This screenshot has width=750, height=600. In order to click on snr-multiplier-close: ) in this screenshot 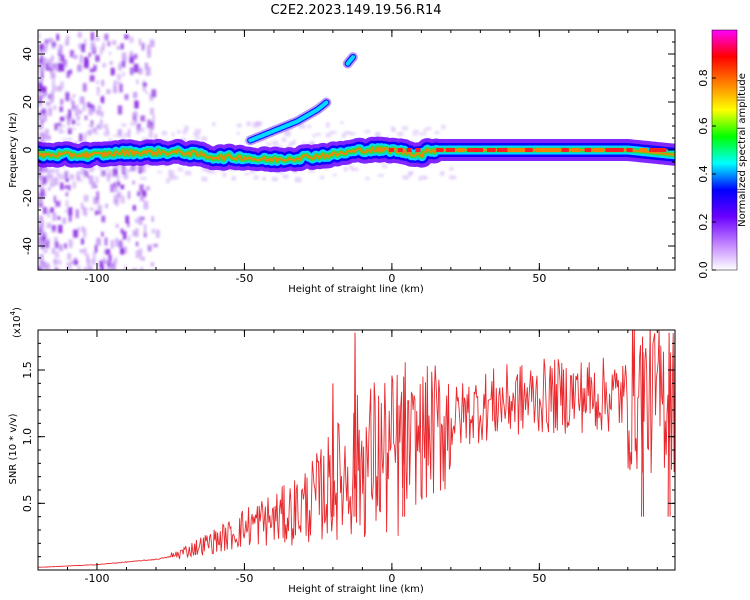, I will do `click(17, 309)`.